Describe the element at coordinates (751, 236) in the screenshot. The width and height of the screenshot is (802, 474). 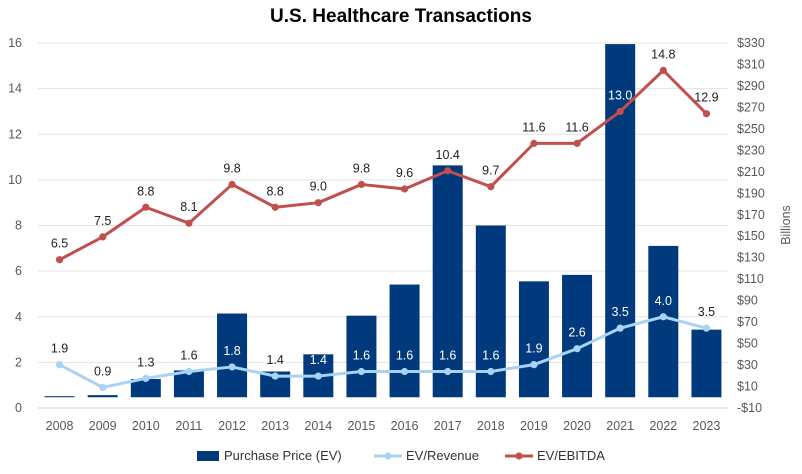
I see `y2-tick-label: $150` at that location.